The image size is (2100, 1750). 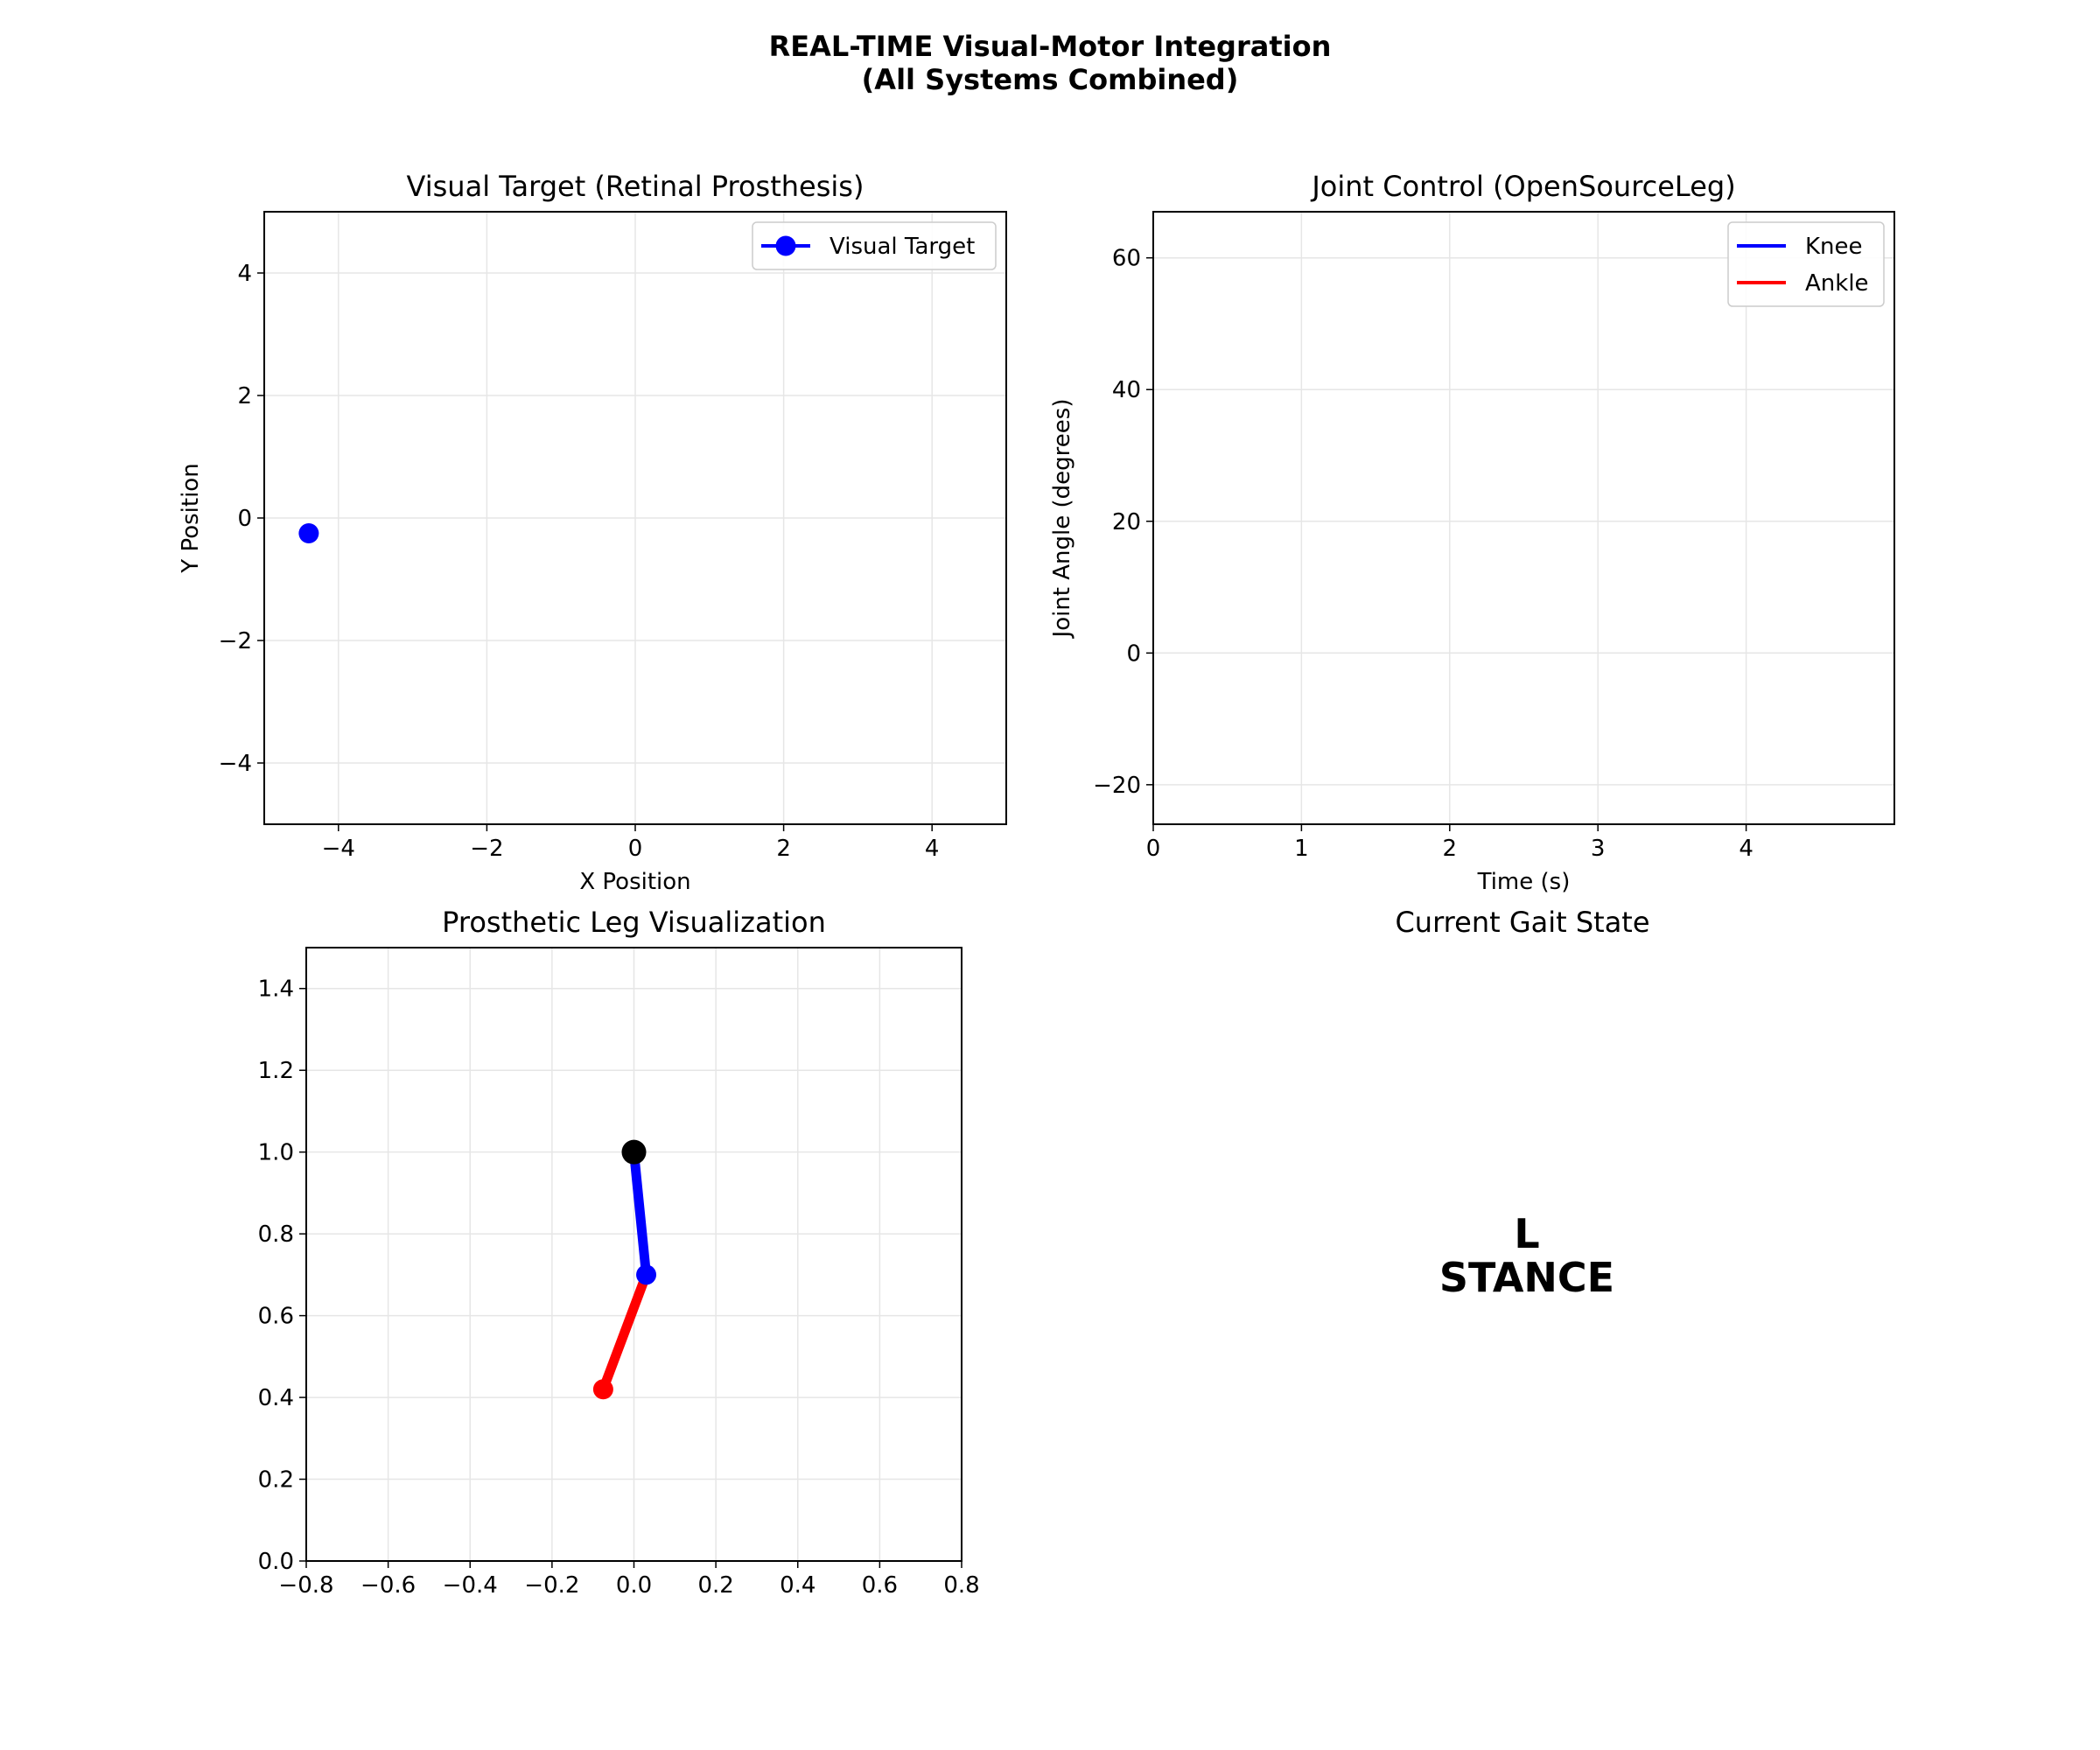 I want to click on leg-title: Prosthetic Leg Visualization, so click(x=634, y=922).